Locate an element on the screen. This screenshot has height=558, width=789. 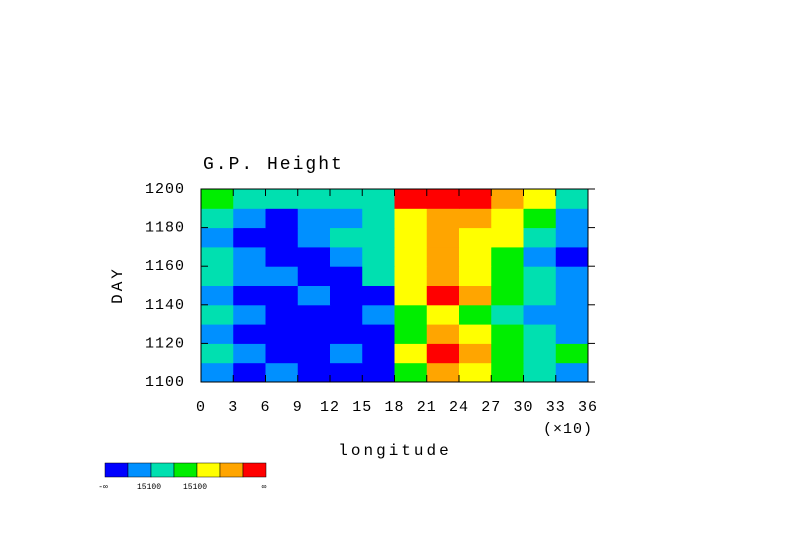
y-tick-label: 1160 is located at coordinates (165, 266).